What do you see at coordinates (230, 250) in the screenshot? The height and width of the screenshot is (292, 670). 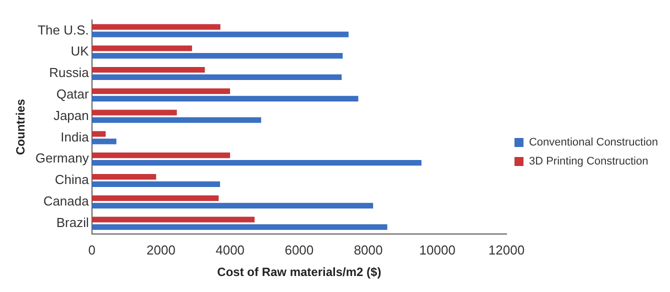 I see `x-tick-label: 4000` at bounding box center [230, 250].